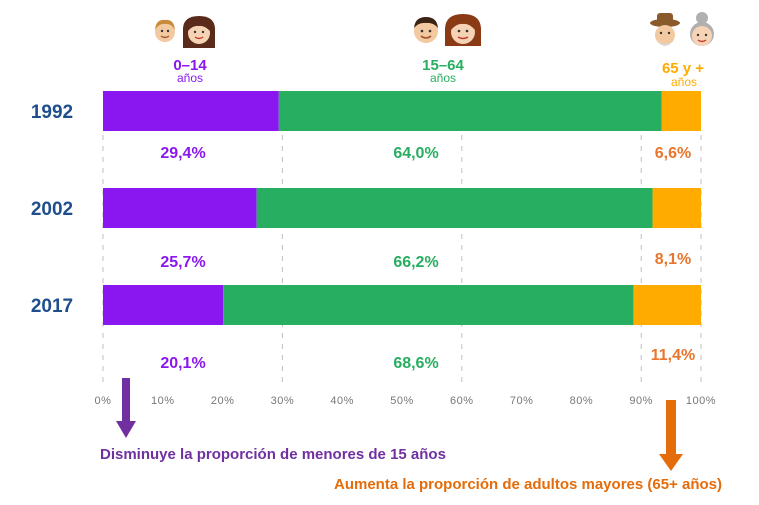  Describe the element at coordinates (641, 401) in the screenshot. I see `x-tick-label: 90%` at that location.